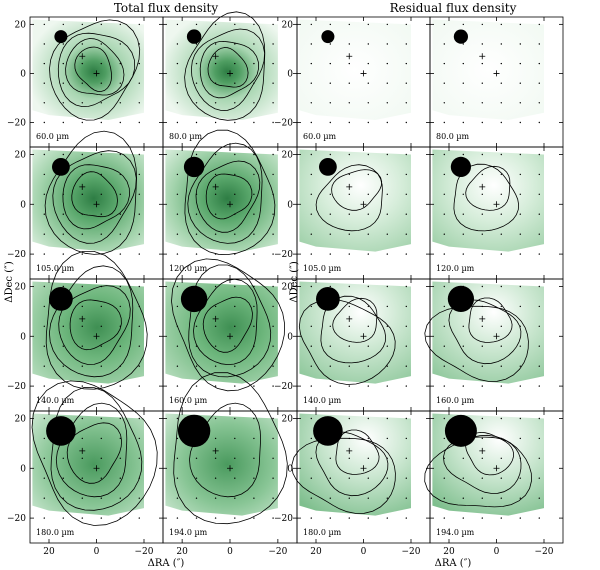  Describe the element at coordinates (21, 25) in the screenshot. I see `y-tick-label: 20` at that location.